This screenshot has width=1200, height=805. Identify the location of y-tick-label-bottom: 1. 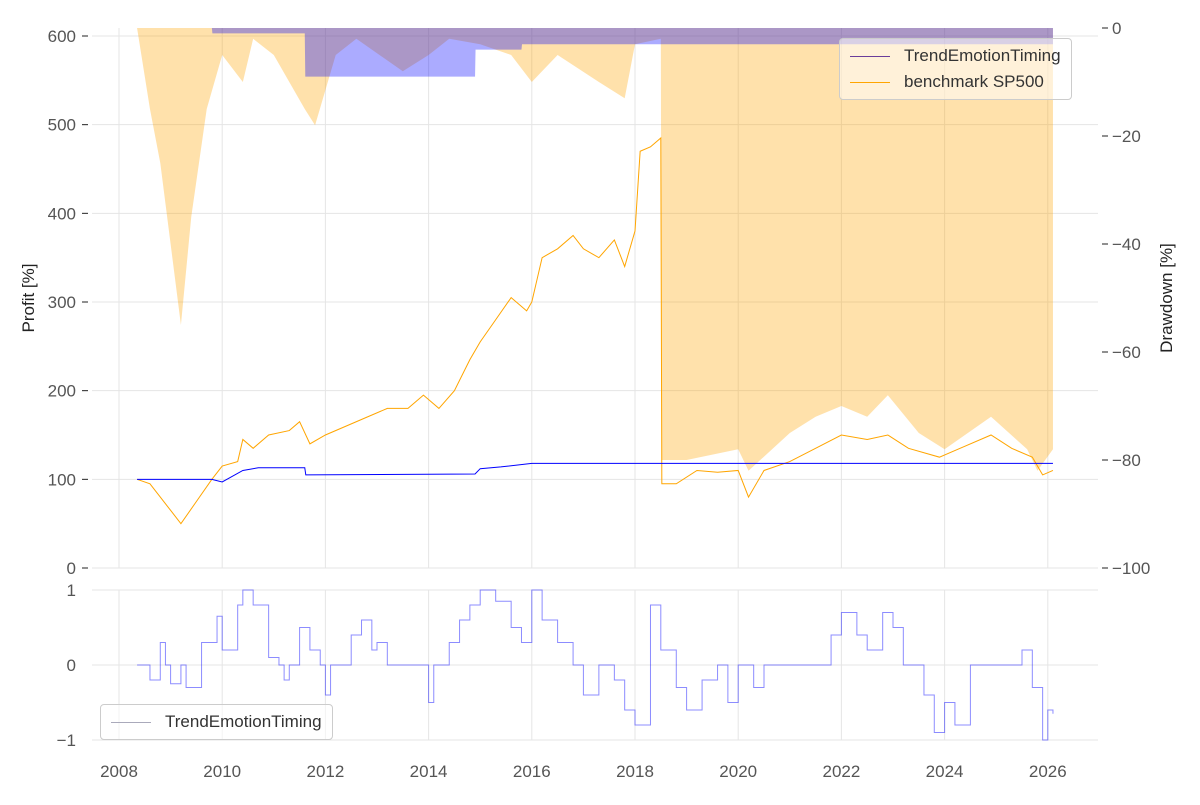
(71, 590).